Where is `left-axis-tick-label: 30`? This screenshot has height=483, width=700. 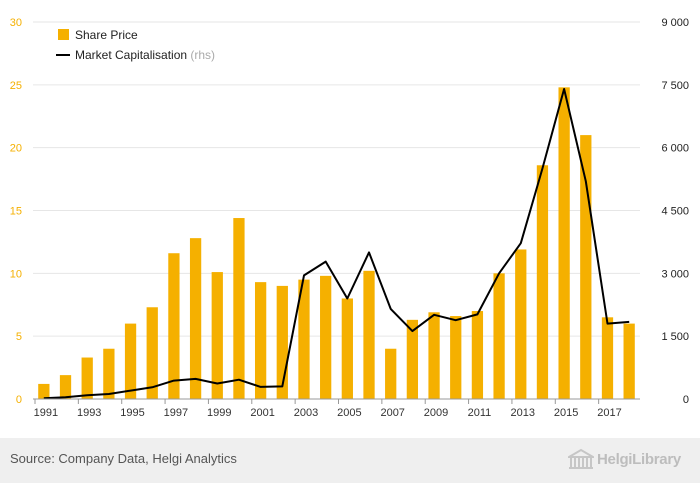 left-axis-tick-label: 30 is located at coordinates (16, 23).